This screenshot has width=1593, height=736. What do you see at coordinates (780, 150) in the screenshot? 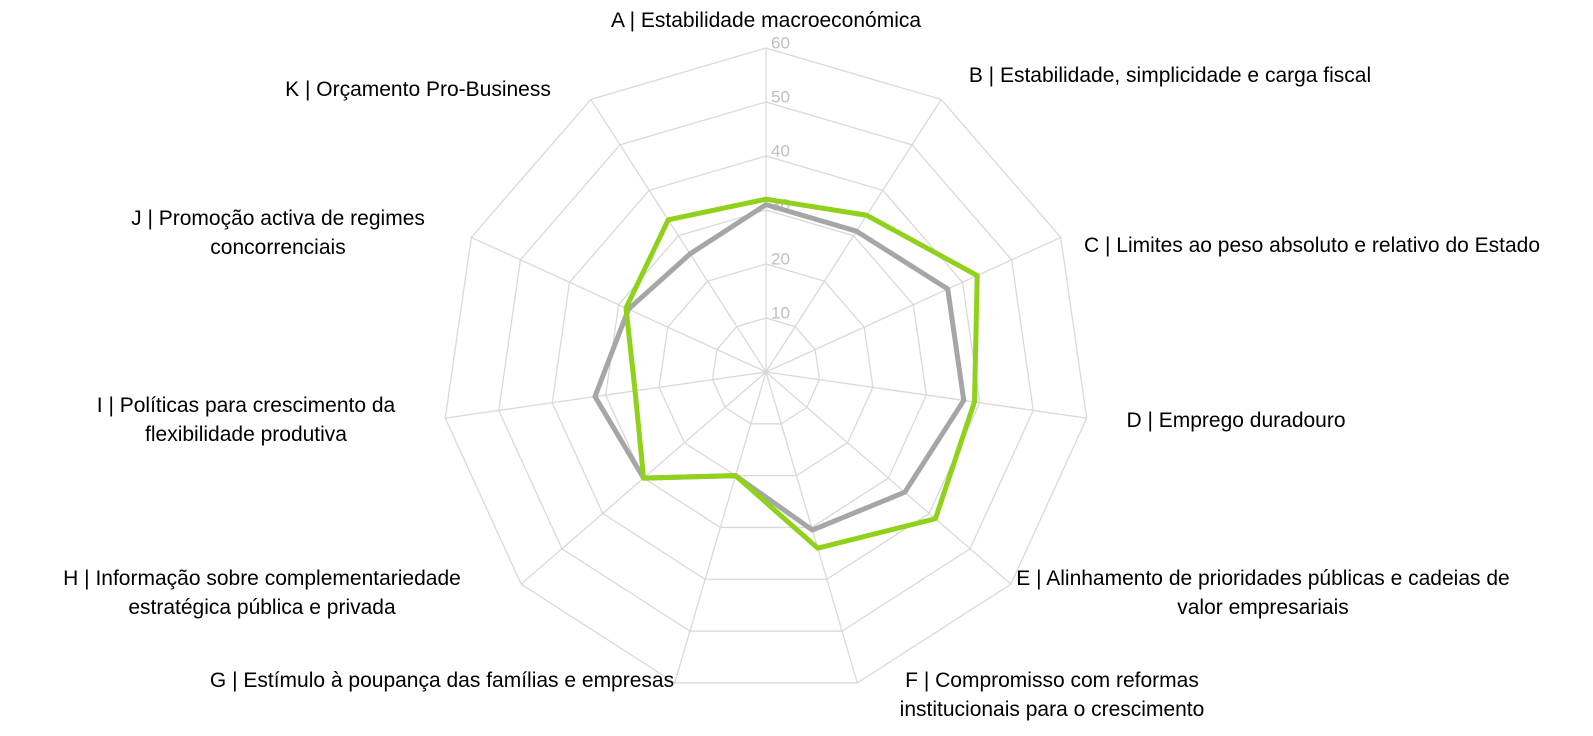
I see `tick-label: 40` at bounding box center [780, 150].